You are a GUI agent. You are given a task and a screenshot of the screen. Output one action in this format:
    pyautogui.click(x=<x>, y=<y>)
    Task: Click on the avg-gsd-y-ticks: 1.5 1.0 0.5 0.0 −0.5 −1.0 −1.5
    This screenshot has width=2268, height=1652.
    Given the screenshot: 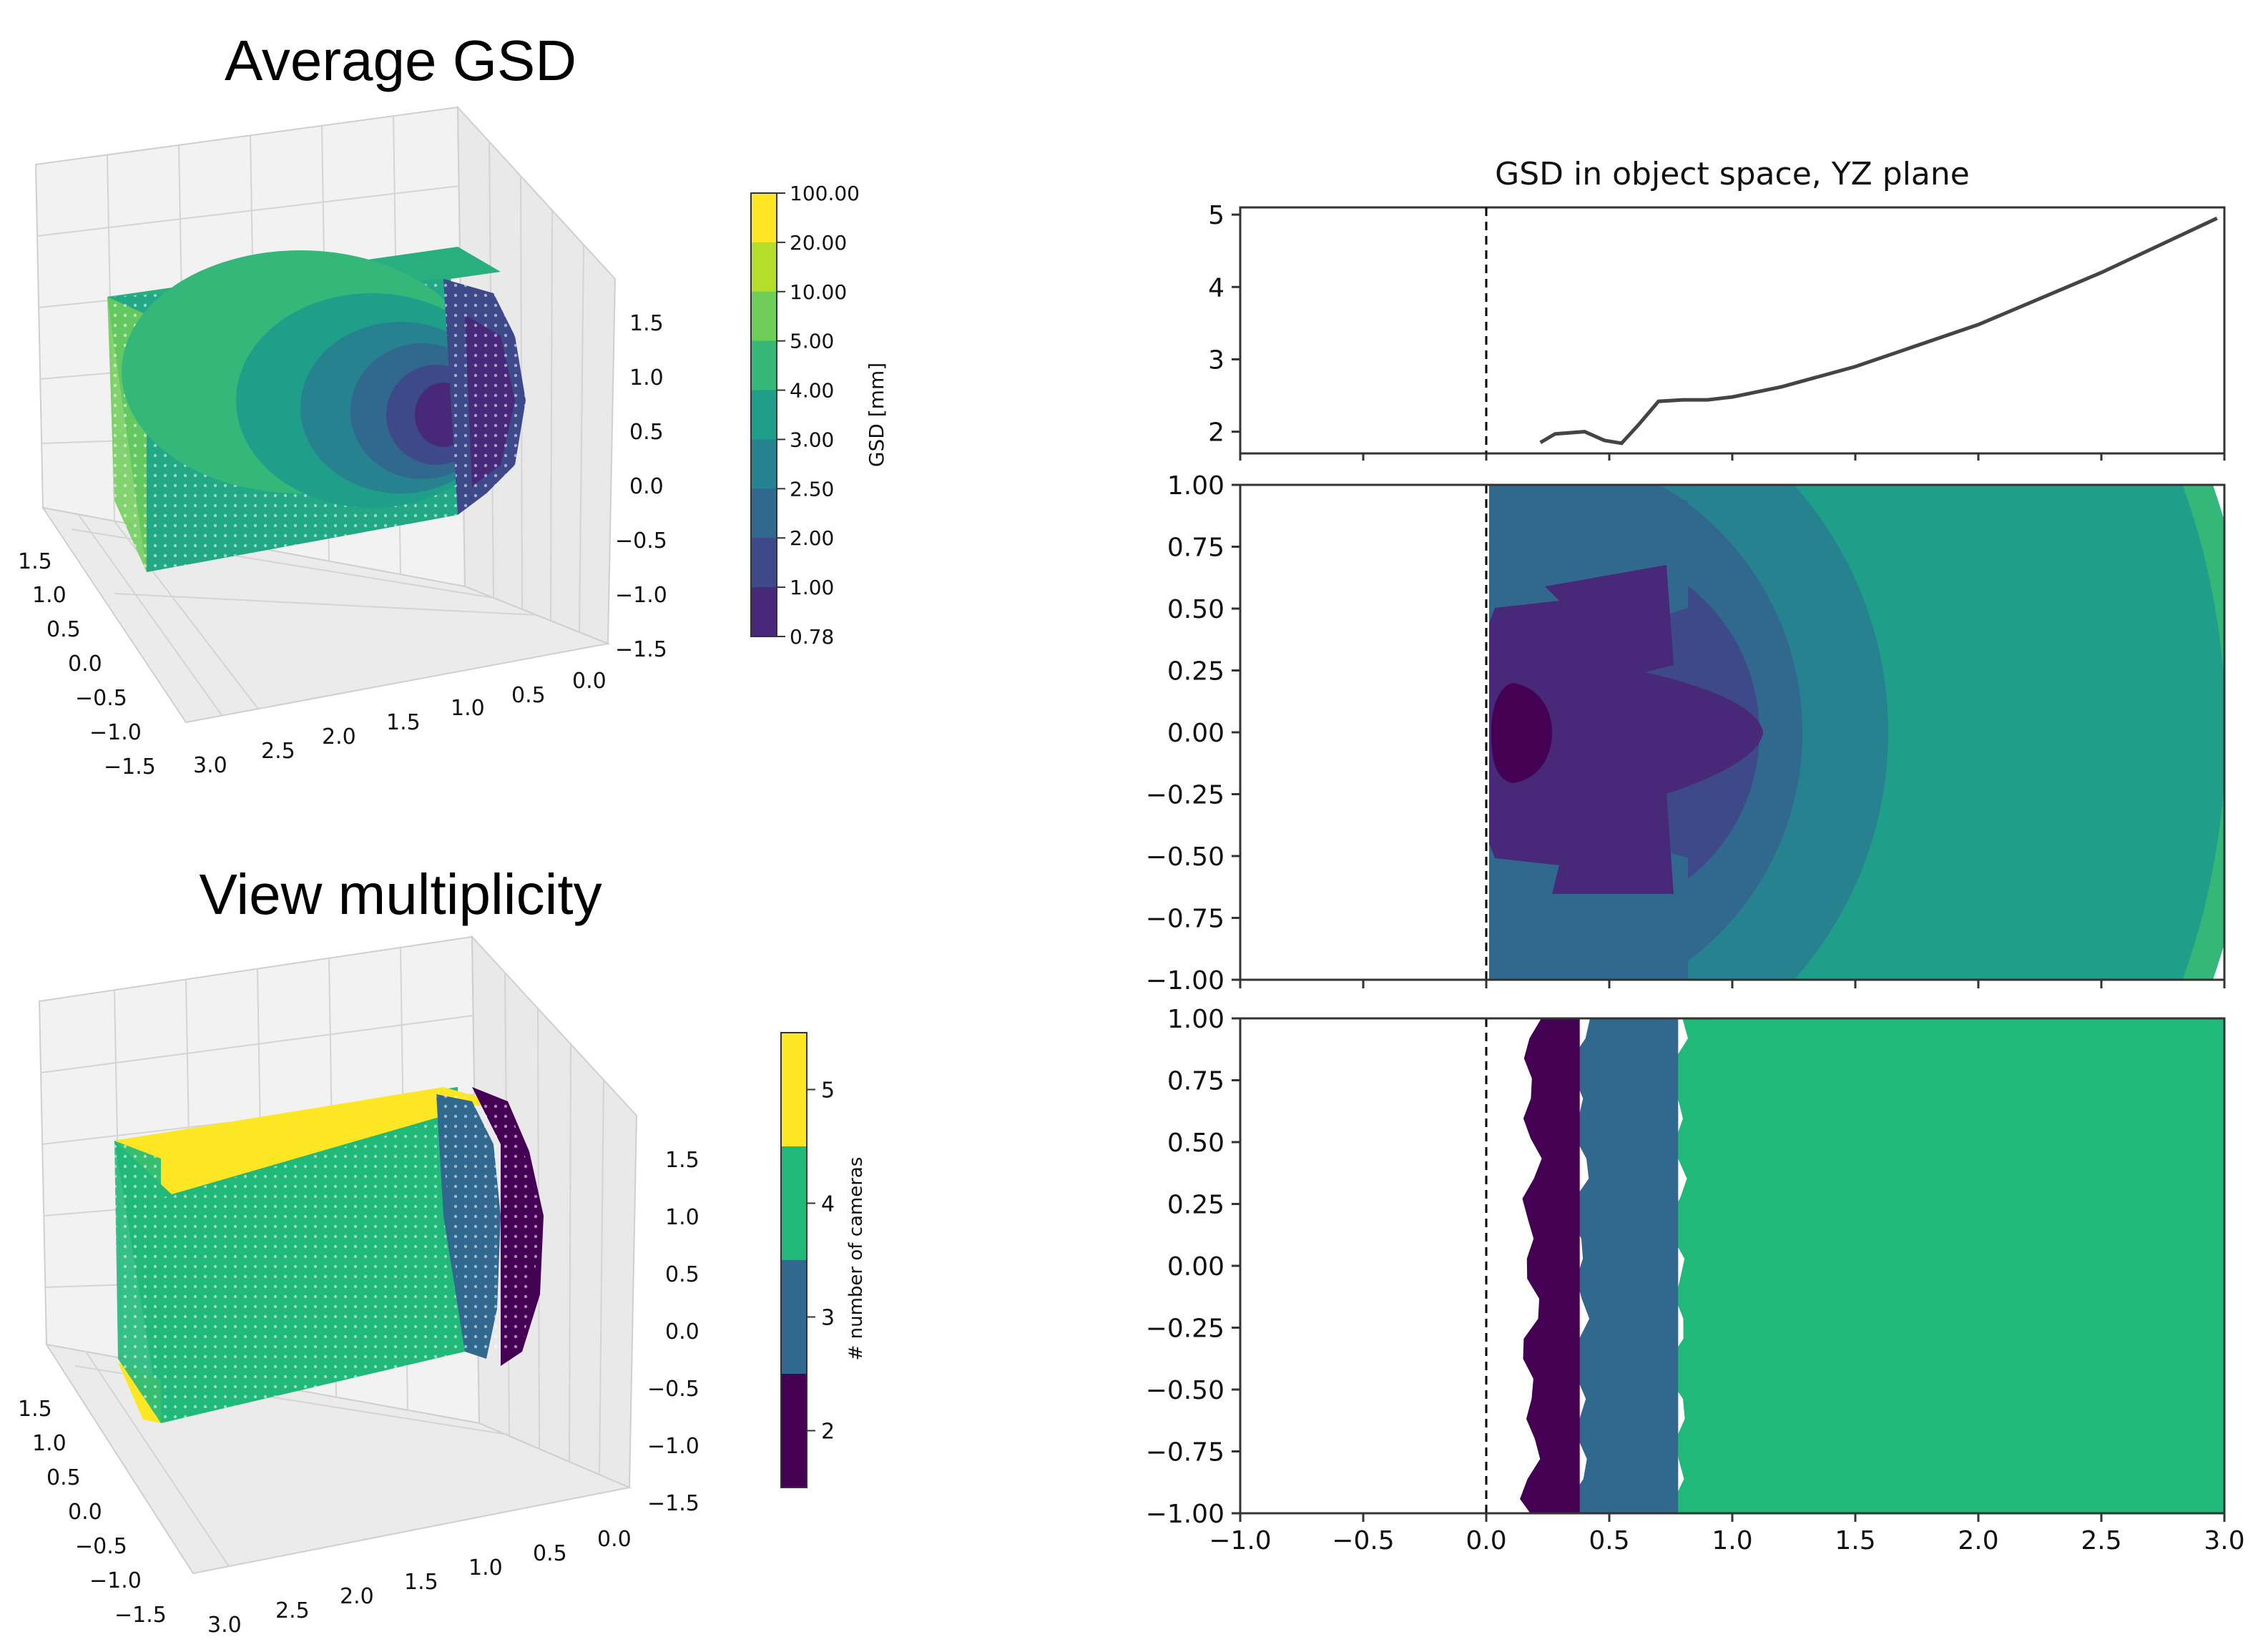 What is the action you would take?
    pyautogui.click(x=87, y=665)
    